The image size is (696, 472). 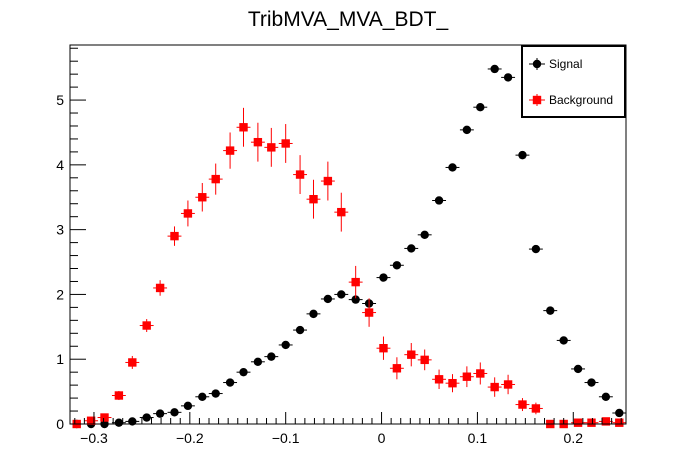 What do you see at coordinates (565, 64) in the screenshot?
I see `legend-label: Signal` at bounding box center [565, 64].